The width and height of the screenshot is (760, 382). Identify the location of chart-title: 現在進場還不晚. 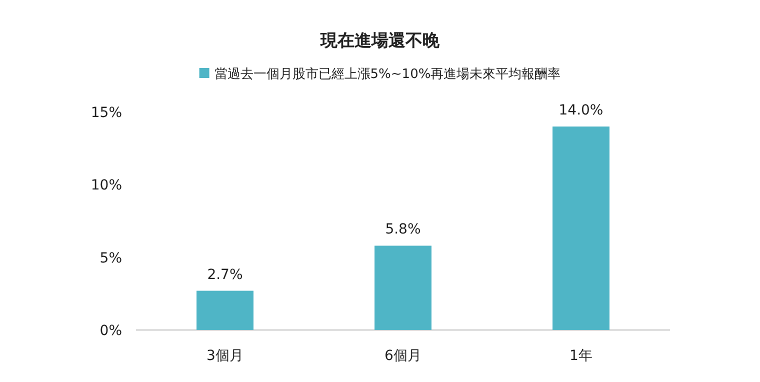
(380, 41).